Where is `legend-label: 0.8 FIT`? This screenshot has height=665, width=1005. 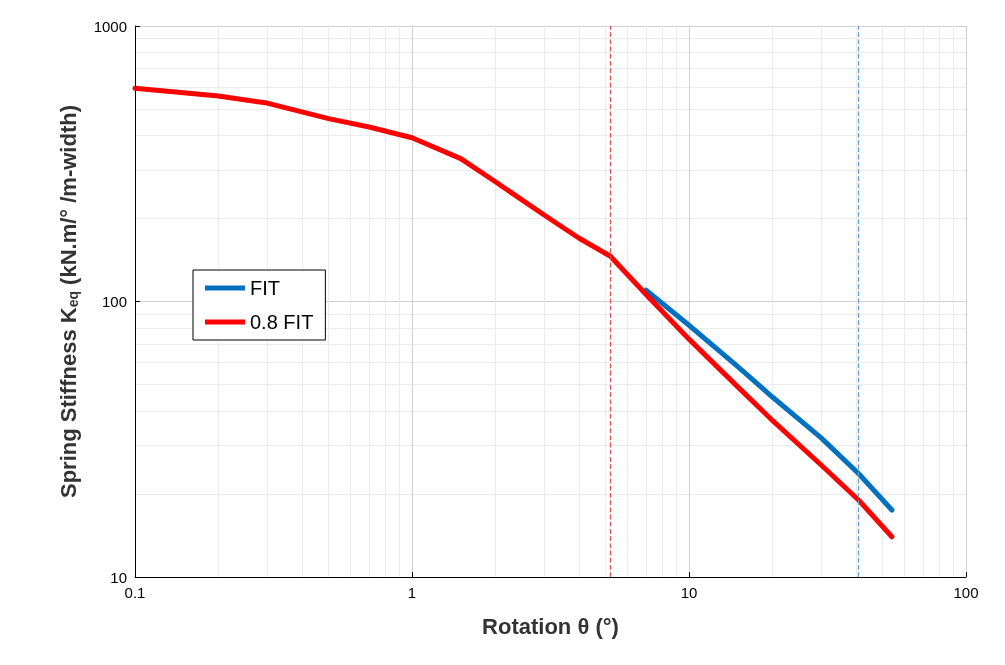
legend-label: 0.8 FIT is located at coordinates (282, 322).